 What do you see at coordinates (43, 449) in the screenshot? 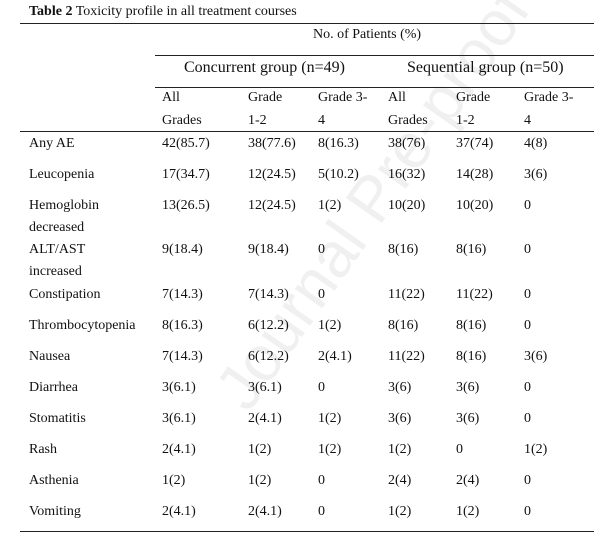
I see `row-label: Rash` at bounding box center [43, 449].